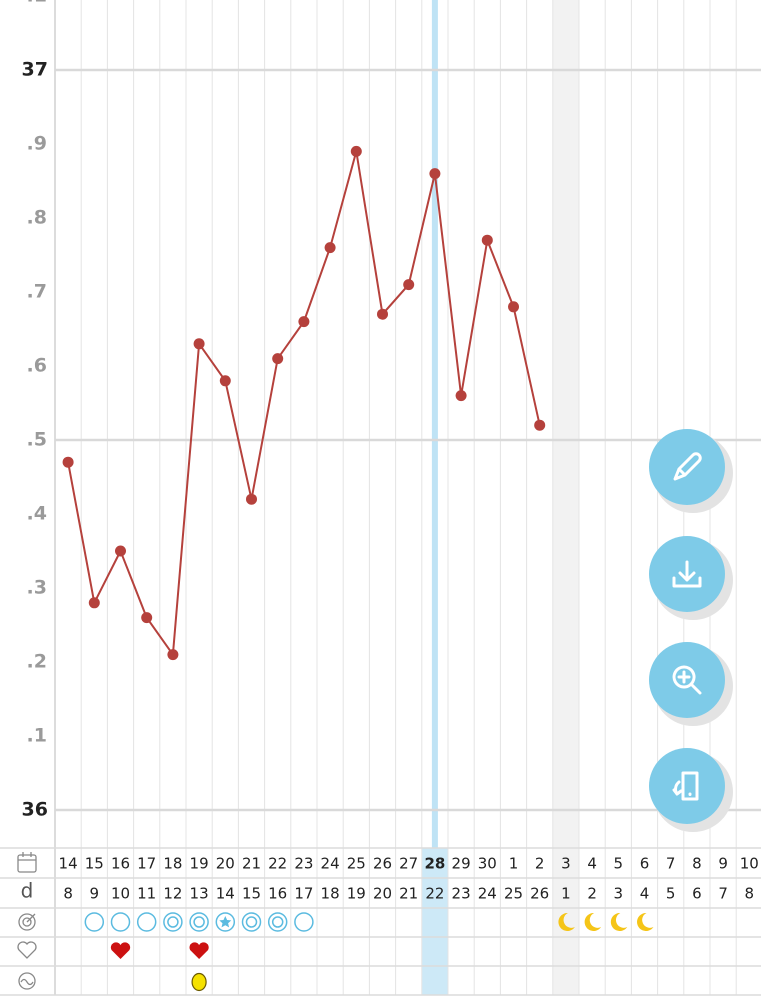 The height and width of the screenshot is (1000, 761). Describe the element at coordinates (408, 864) in the screenshot. I see `date-label: 27` at that location.